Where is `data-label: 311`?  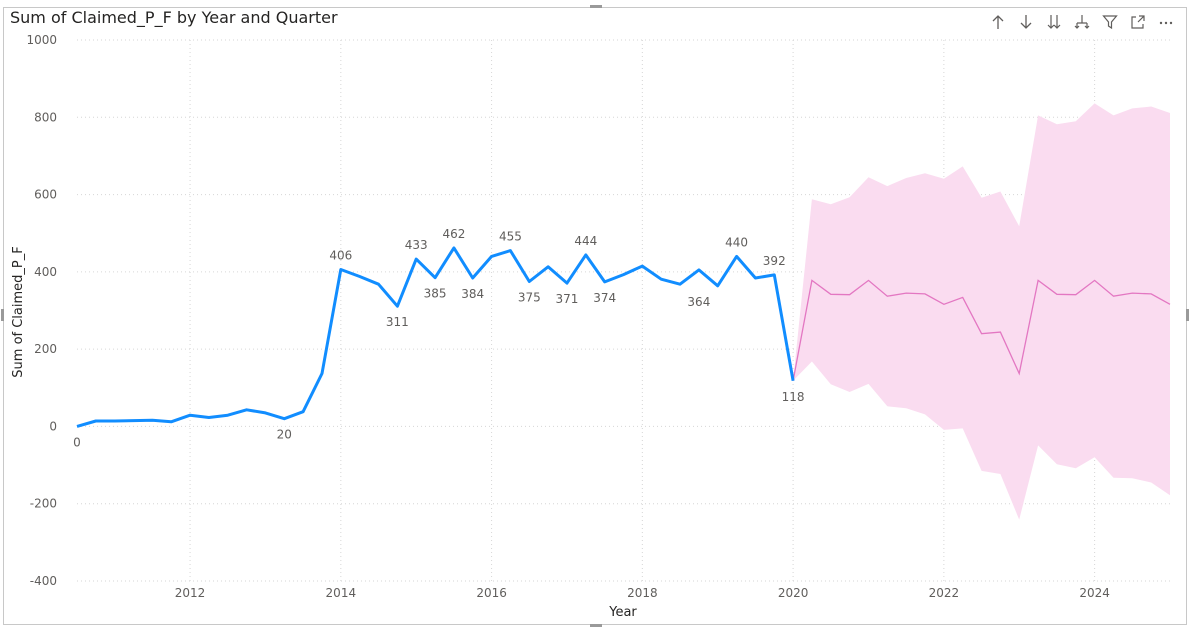
data-label: 311 is located at coordinates (397, 322).